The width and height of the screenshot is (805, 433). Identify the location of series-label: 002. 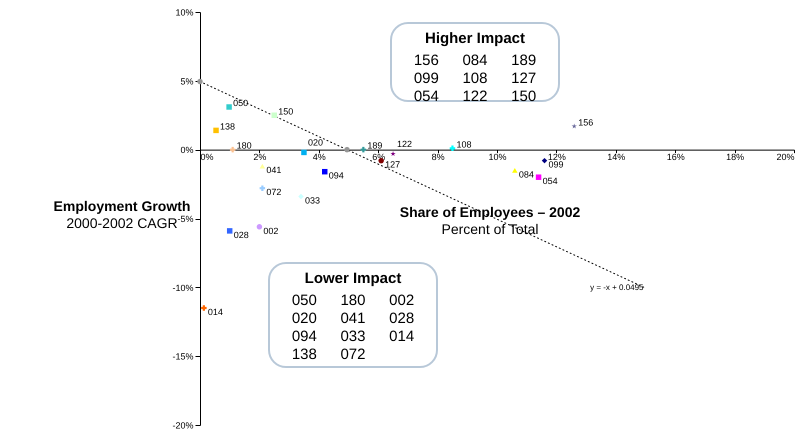
(270, 231).